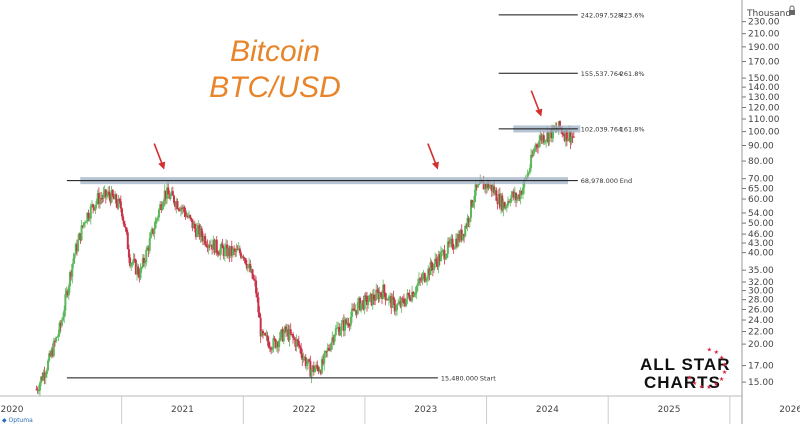 This screenshot has height=424, width=800. I want to click on star-icon: ★, so click(716, 352).